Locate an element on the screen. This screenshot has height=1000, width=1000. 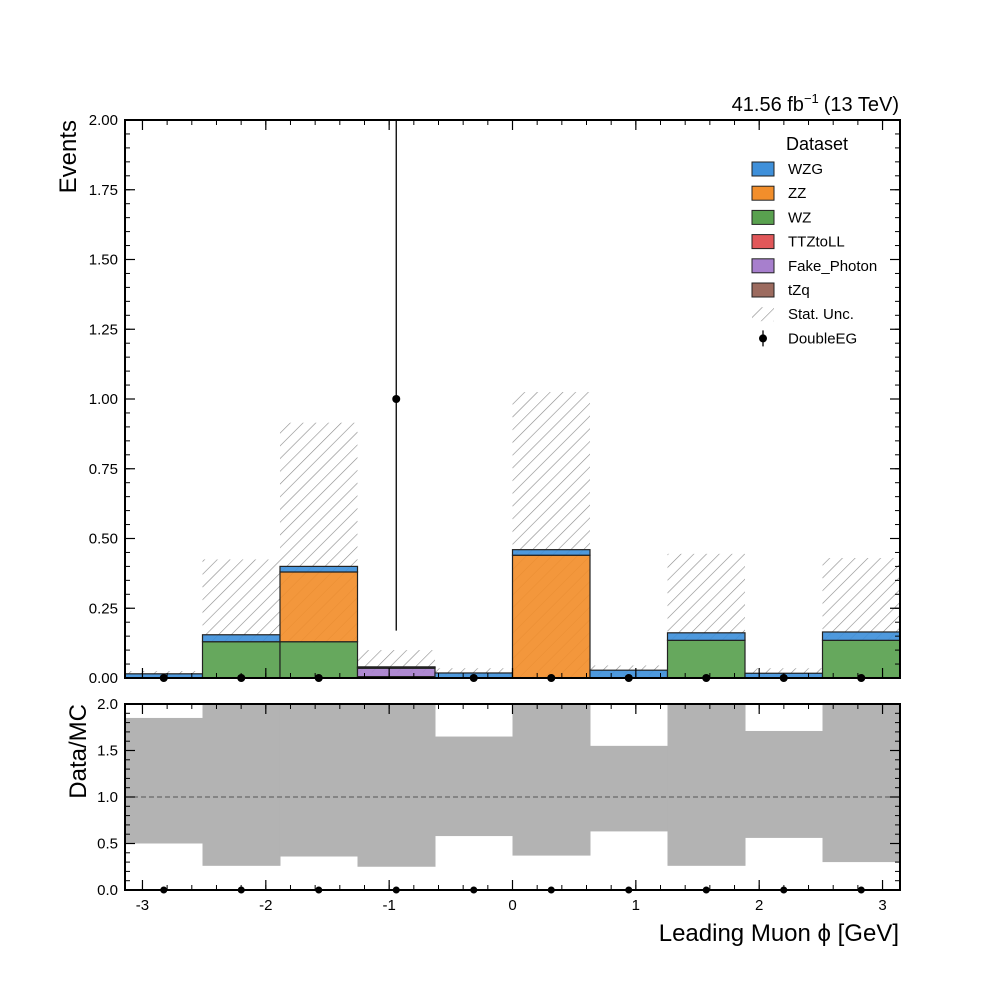
legend-fake-photon-swatch is located at coordinates (763, 266).